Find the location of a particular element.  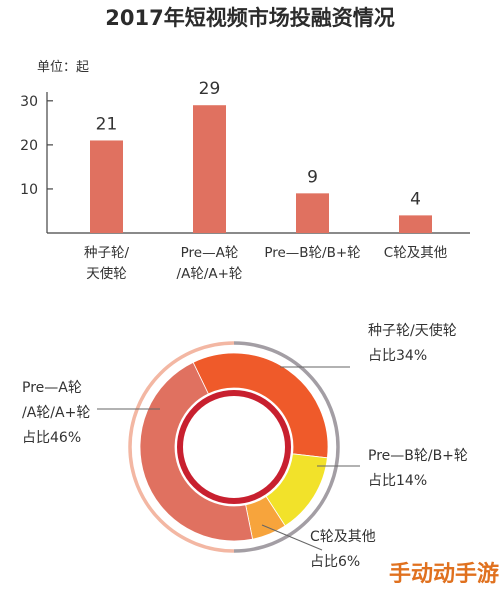

category-label: Pre—A轮 is located at coordinates (210, 253).